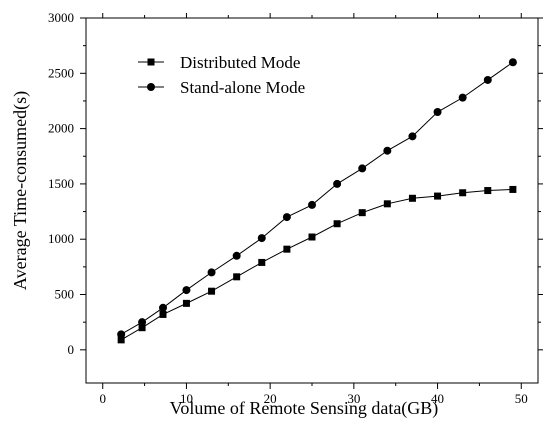 The height and width of the screenshot is (428, 550). Describe the element at coordinates (353, 398) in the screenshot. I see `x-tick-label: 30` at that location.